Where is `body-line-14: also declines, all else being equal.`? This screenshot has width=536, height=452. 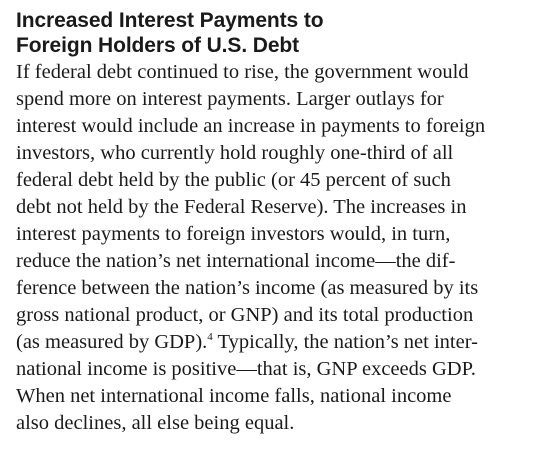 body-line-14: also declines, all else being equal. is located at coordinates (155, 423).